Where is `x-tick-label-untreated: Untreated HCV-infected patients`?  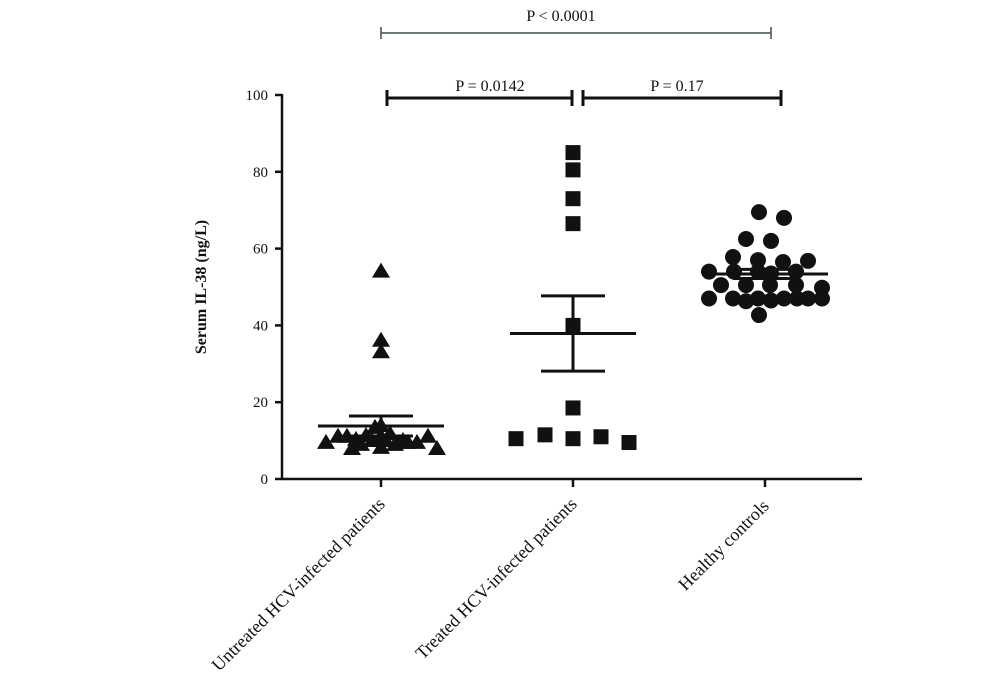
x-tick-label-untreated: Untreated HCV-infected patients is located at coordinates (298, 584).